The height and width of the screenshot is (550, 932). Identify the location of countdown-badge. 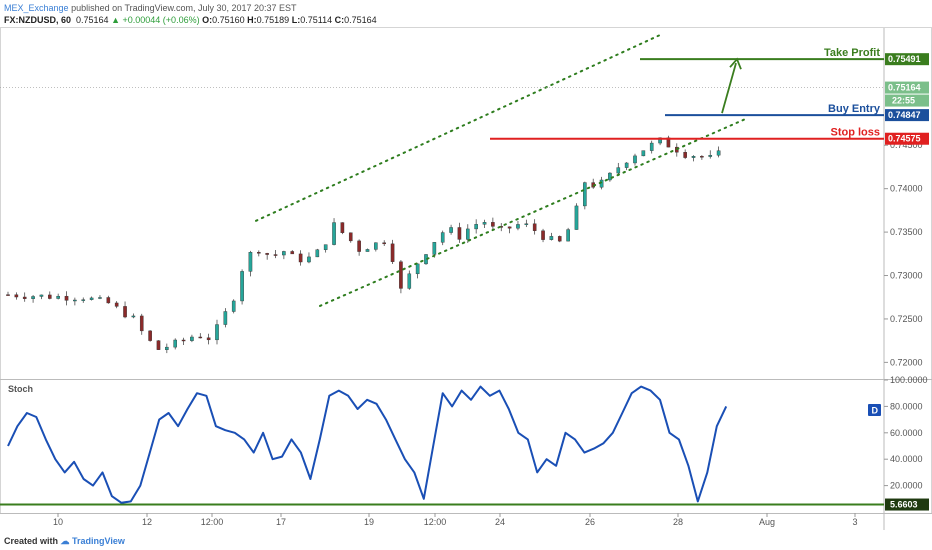
(907, 100).